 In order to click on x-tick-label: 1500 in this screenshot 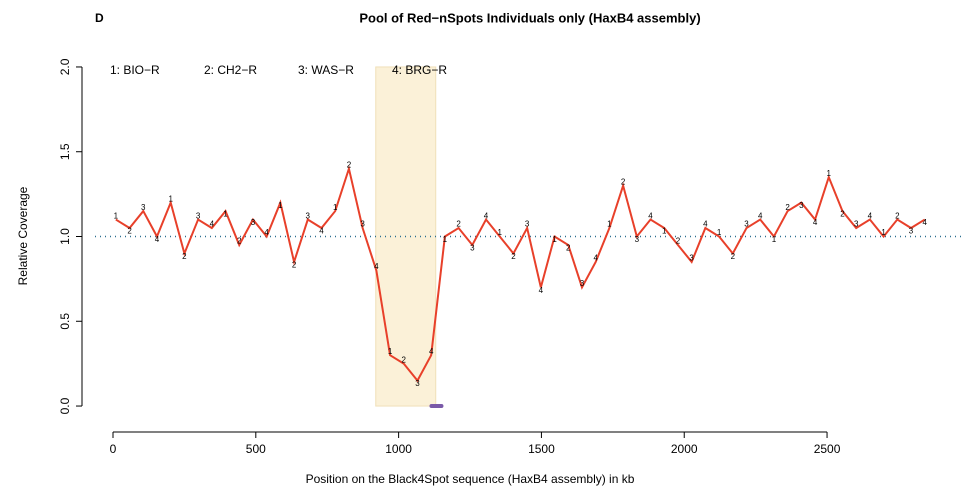, I will do `click(541, 449)`.